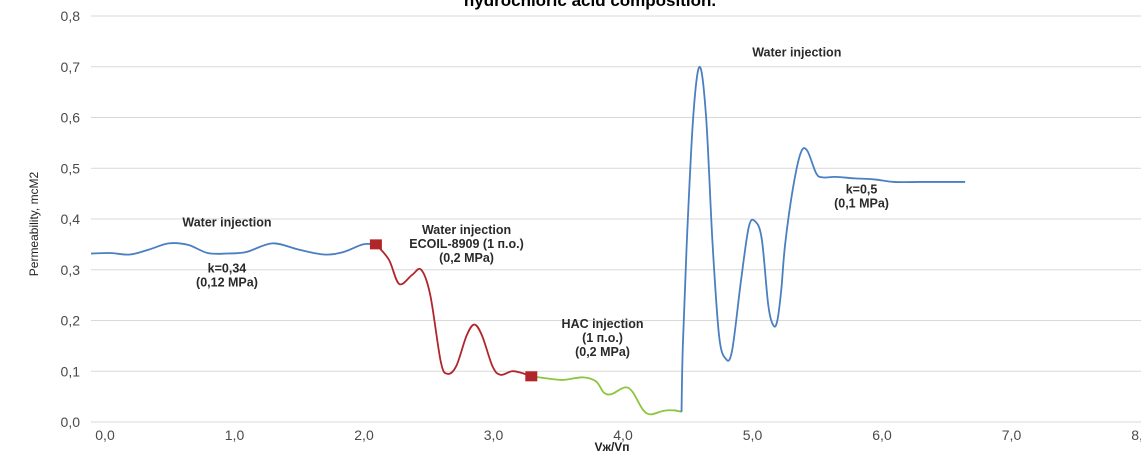 The image size is (1141, 455). I want to click on y-tick-label: 0,0, so click(71, 422).